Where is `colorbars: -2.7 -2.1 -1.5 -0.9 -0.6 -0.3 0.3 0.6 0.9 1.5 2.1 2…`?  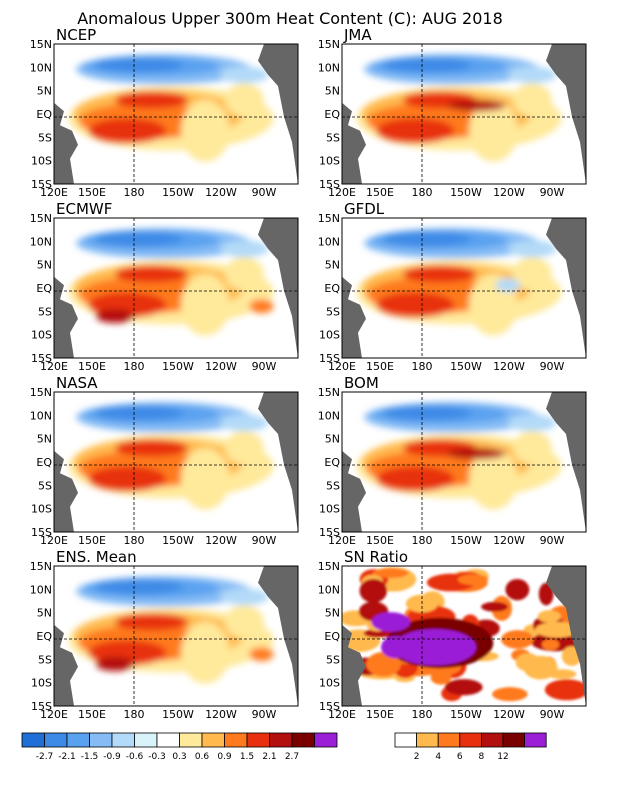 colorbars: -2.7 -2.1 -1.5 -0.9 -0.6 -0.3 0.3 0.6 0.9 1.5 2.1 2… is located at coordinates (284, 747).